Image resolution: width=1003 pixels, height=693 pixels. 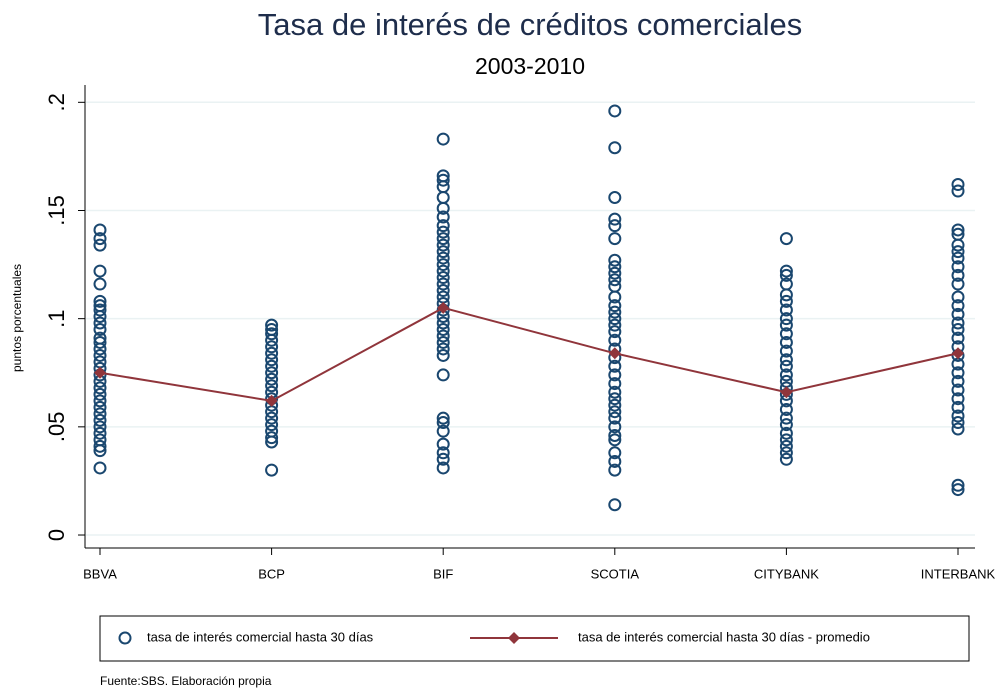 What do you see at coordinates (271, 573) in the screenshot?
I see `x-tick-label: BCP` at bounding box center [271, 573].